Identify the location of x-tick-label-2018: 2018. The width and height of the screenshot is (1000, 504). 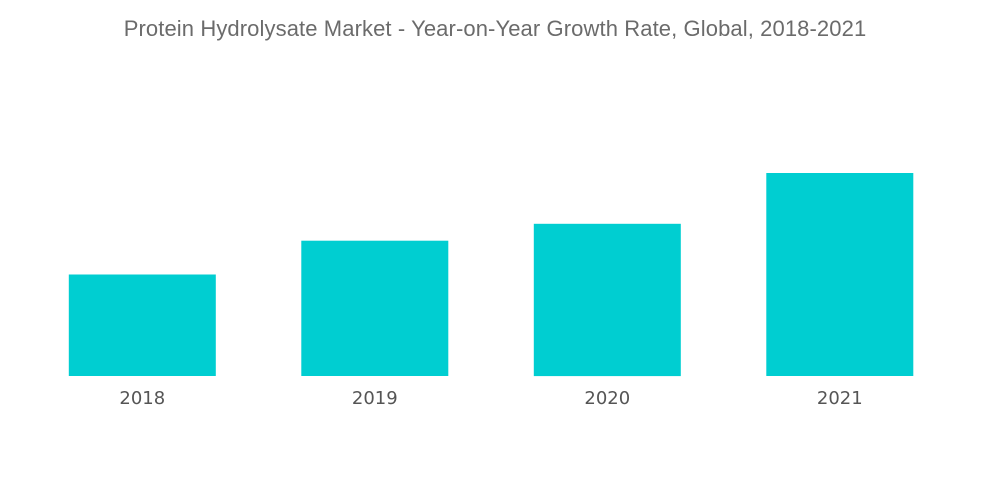
(142, 398).